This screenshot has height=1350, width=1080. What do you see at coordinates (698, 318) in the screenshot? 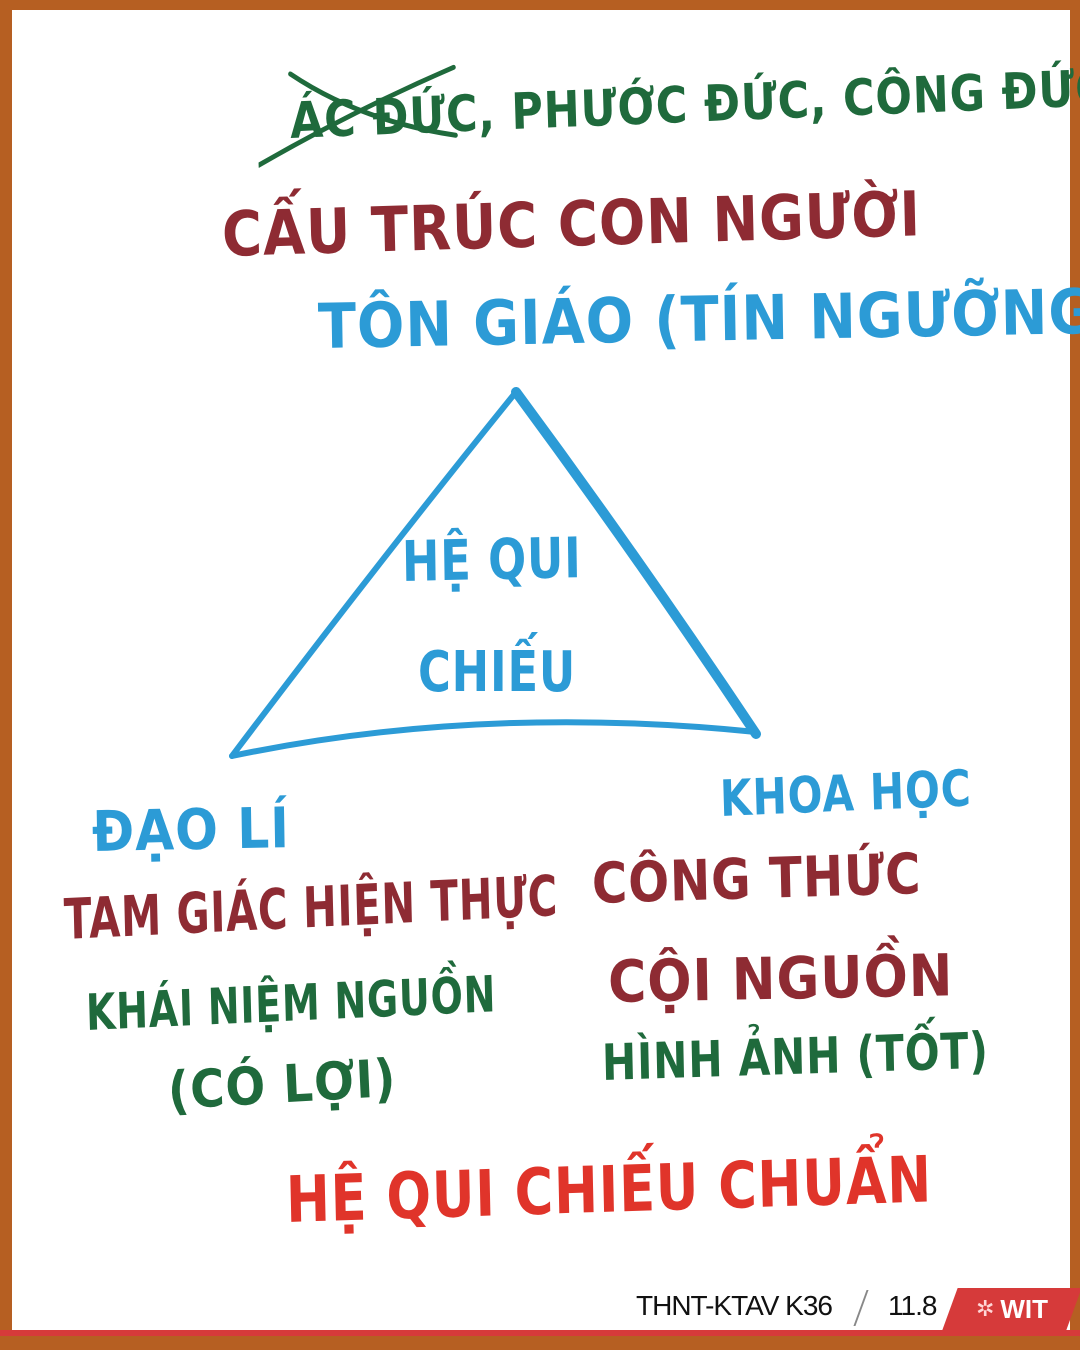
I see `religion-label: TÔN GIÁO (TÍN NGƯỠNG)` at bounding box center [698, 318].